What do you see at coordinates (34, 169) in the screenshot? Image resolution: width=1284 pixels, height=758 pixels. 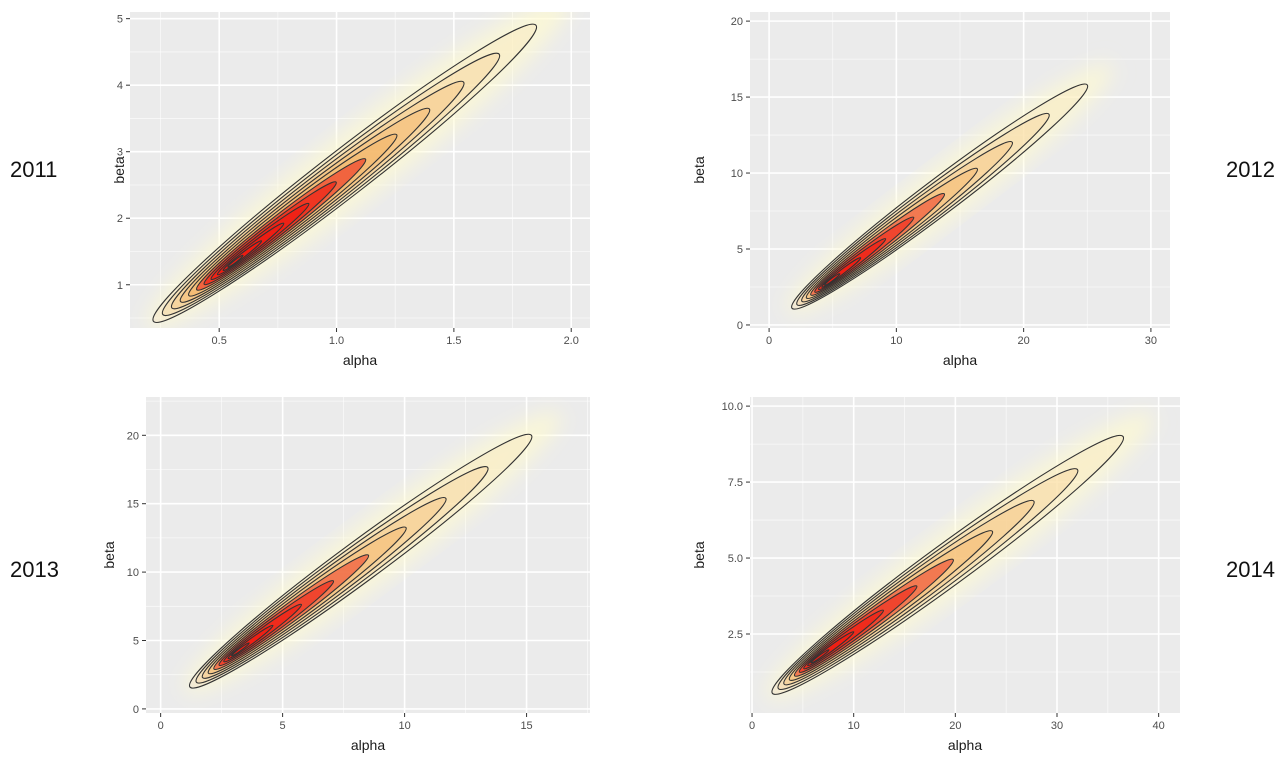 I see `panel-label-2011: 2011` at bounding box center [34, 169].